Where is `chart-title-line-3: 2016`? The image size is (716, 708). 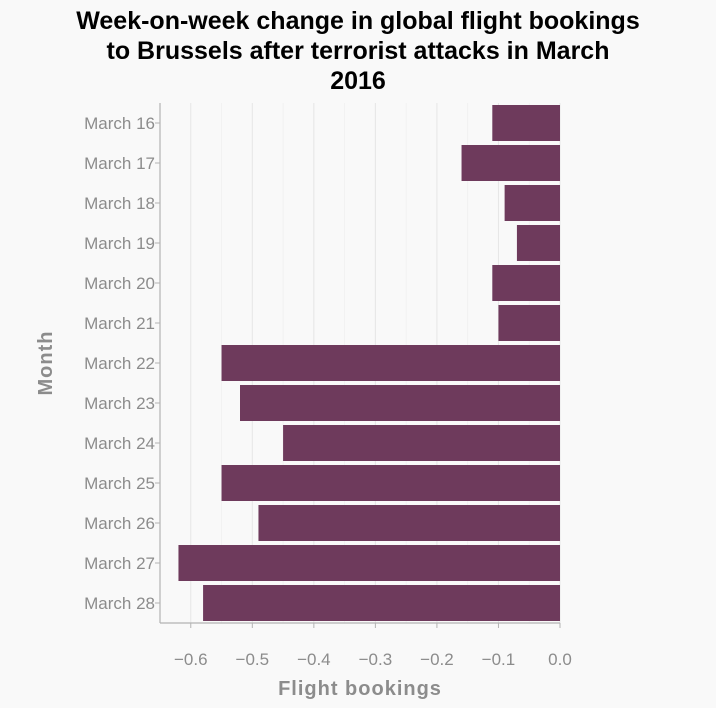
chart-title-line-3: 2016 is located at coordinates (358, 81).